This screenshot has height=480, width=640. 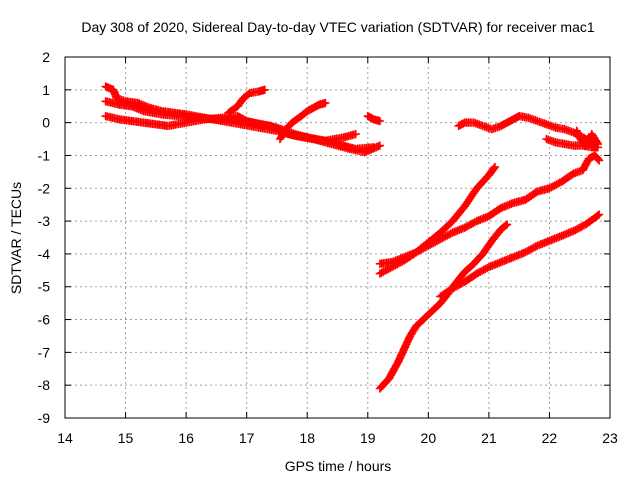 What do you see at coordinates (230, 121) in the screenshot?
I see `series-track-c` at bounding box center [230, 121].